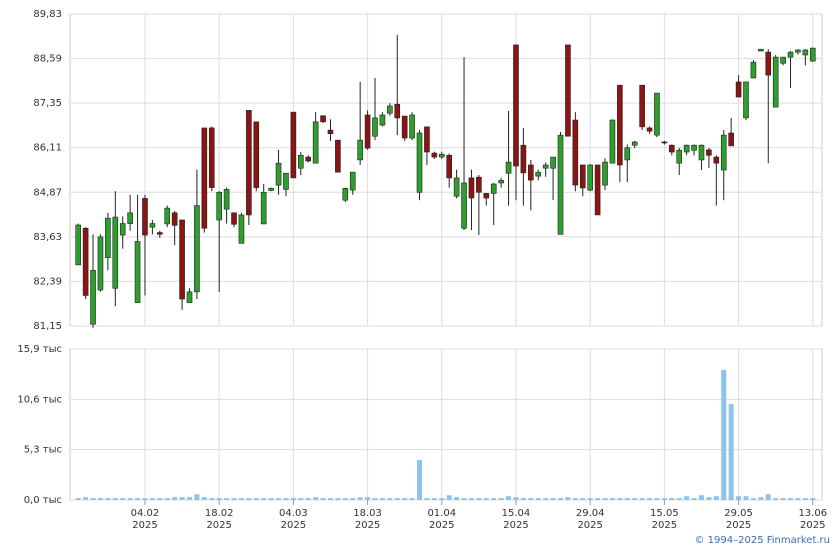 The height and width of the screenshot is (550, 840). What do you see at coordinates (47, 326) in the screenshot?
I see `y-tick-label: 81,15` at bounding box center [47, 326].